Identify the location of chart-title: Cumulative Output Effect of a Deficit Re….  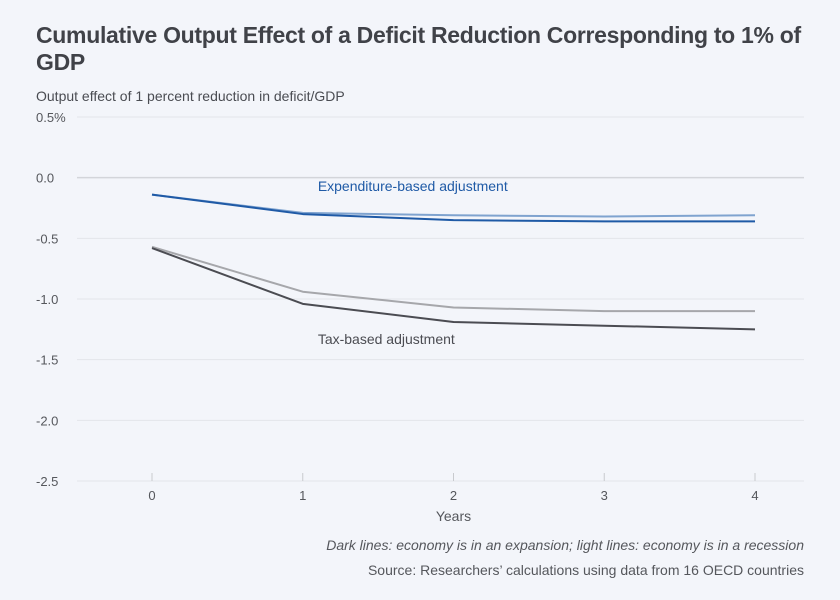
(418, 48).